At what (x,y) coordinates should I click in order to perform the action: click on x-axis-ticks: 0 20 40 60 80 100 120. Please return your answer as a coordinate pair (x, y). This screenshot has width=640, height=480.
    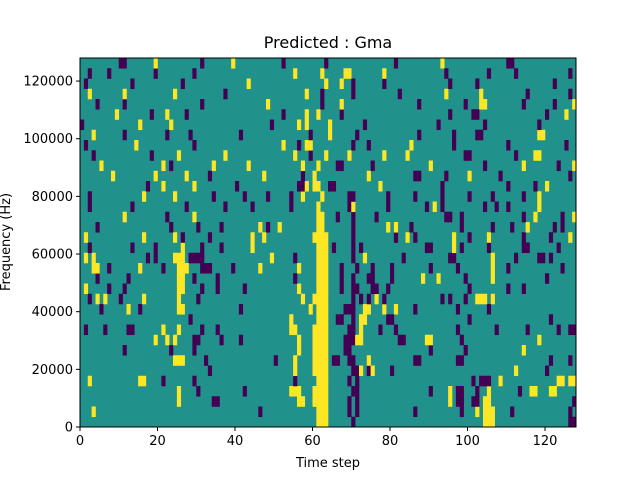
    Looking at the image, I should click on (316, 438).